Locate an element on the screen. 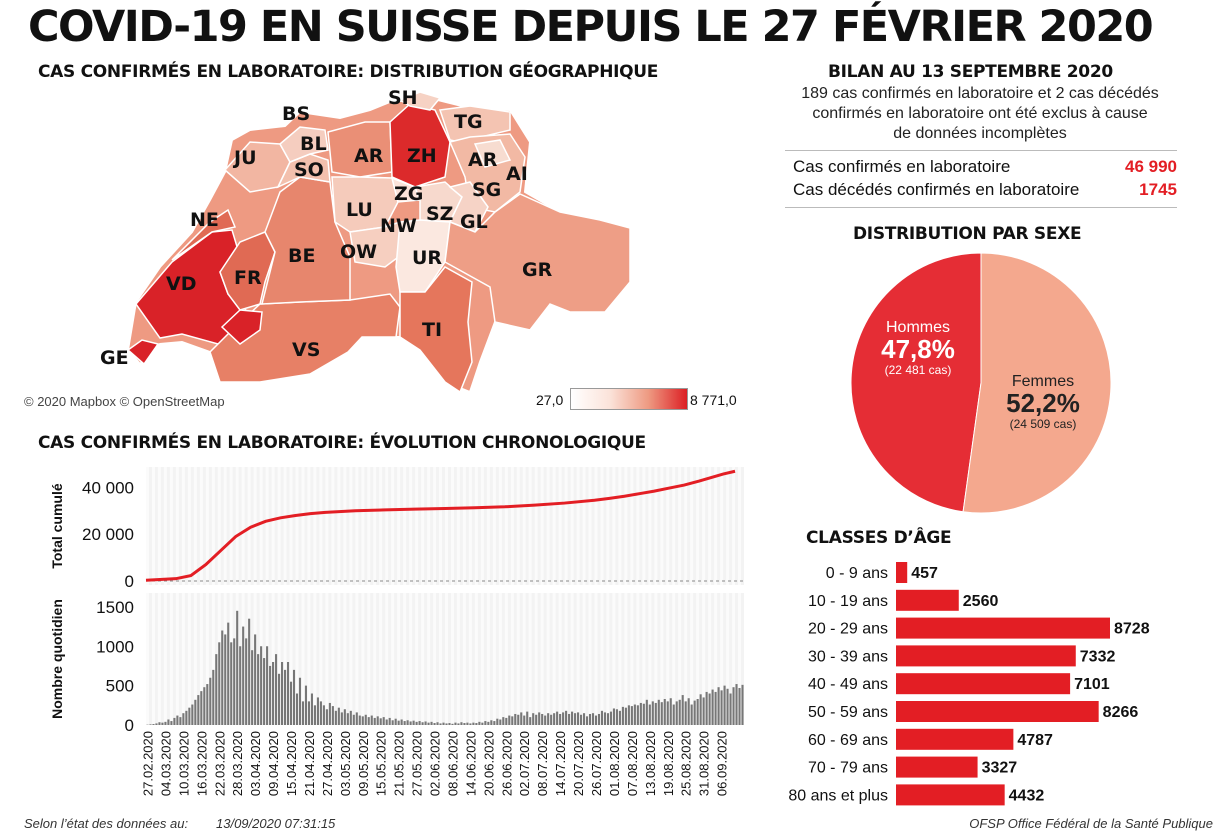 The height and width of the screenshot is (835, 1225). pie-slice-hommes is located at coordinates (916, 382).